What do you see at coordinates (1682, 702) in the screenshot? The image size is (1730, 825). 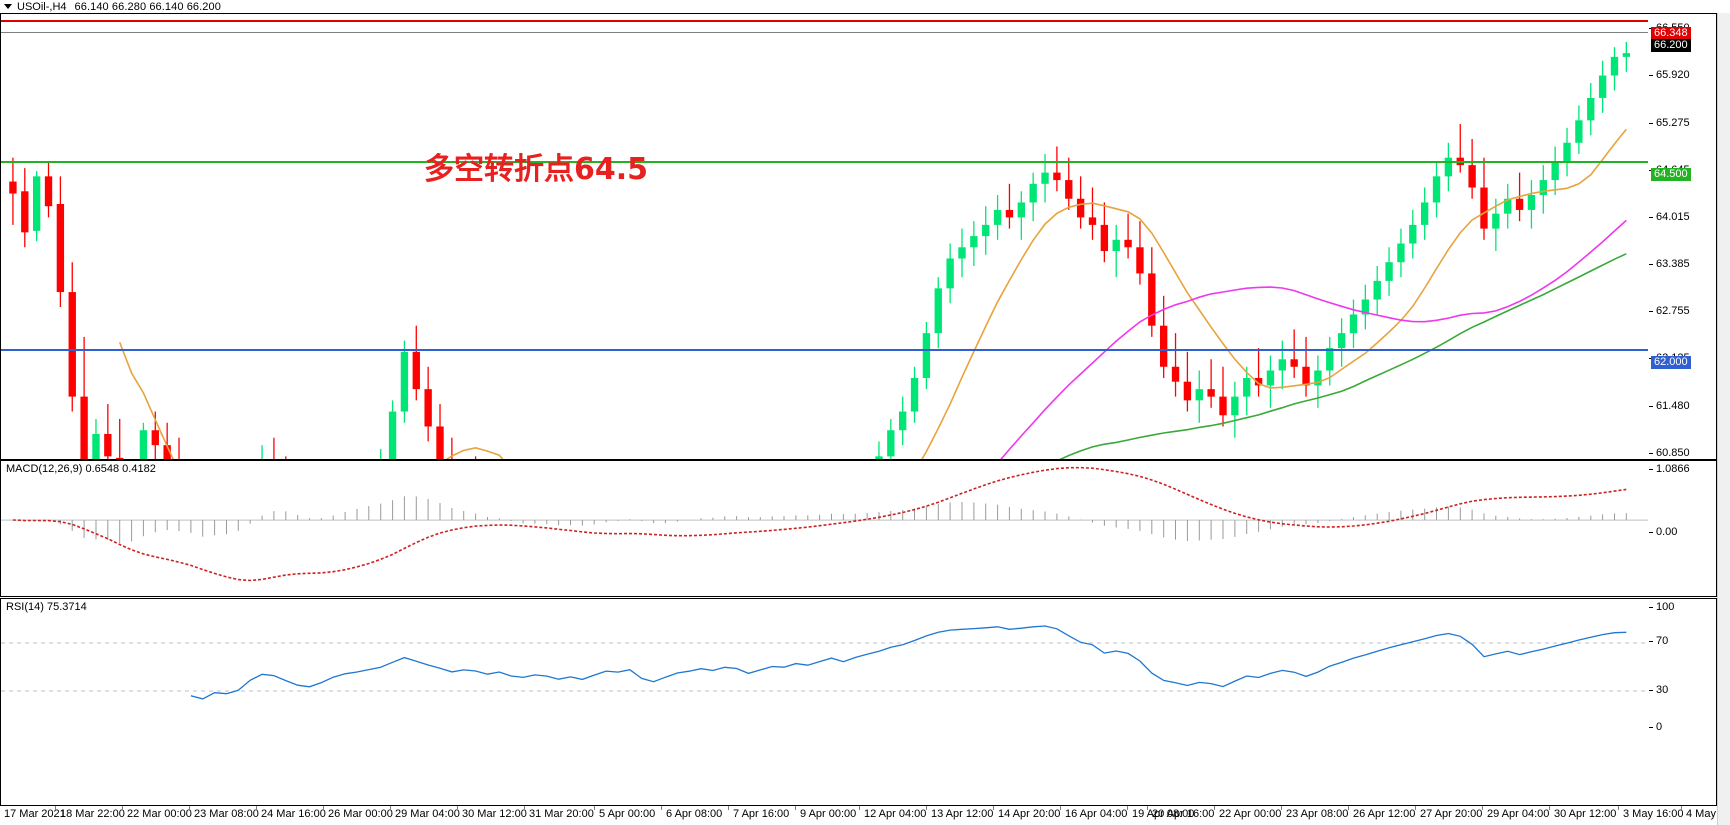 I see `rsi-scale: 100 70 30 0` at bounding box center [1682, 702].